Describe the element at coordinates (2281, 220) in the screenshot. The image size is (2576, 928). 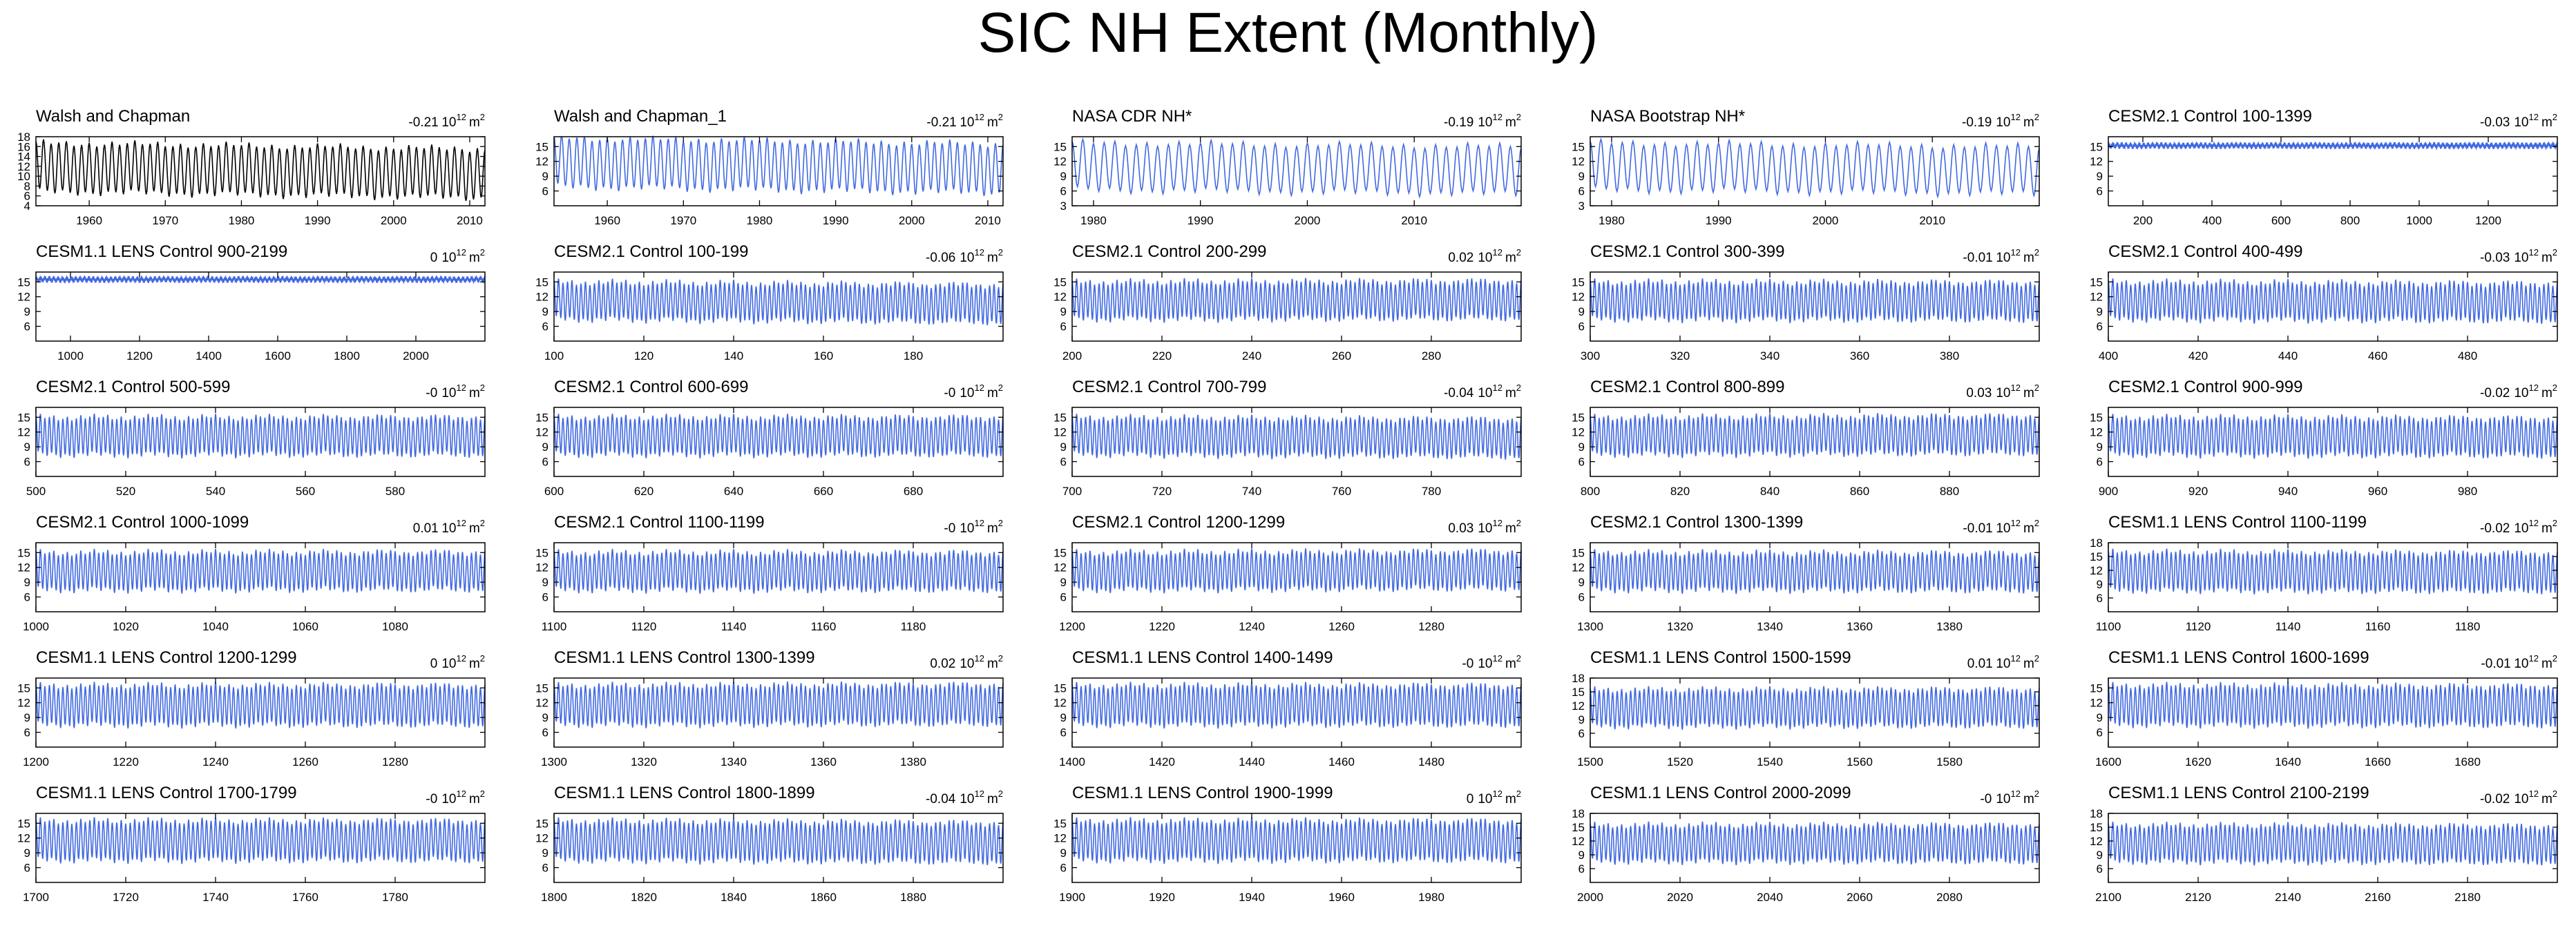
I see `x-tick-label: 600` at that location.